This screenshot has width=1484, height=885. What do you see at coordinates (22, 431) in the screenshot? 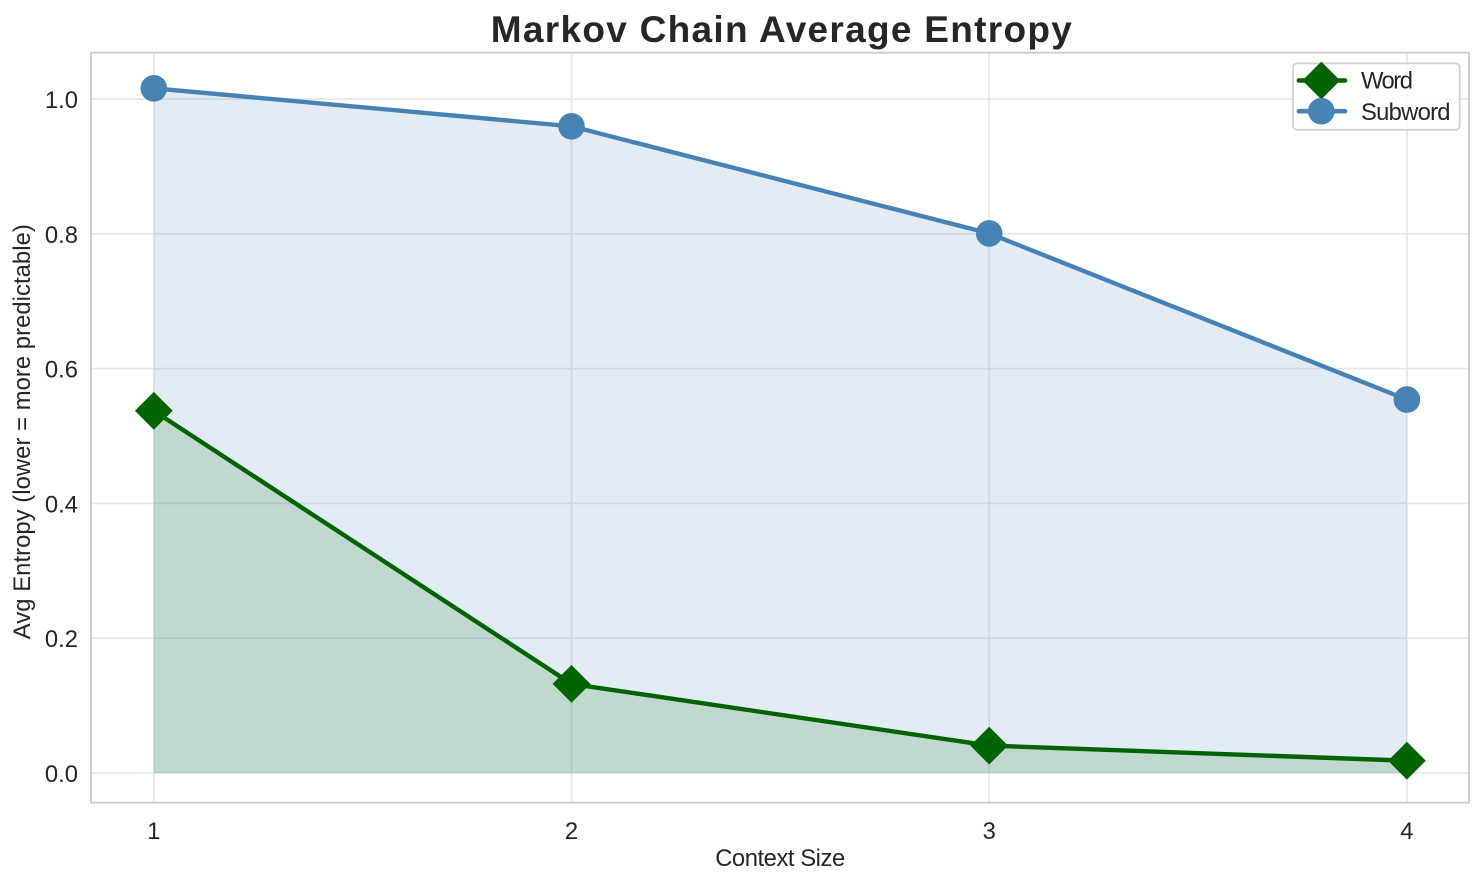
I see `svg-text:Avg Entropy (lower = more pred: Avg Entropy (lower = more predictable)` at bounding box center [22, 431].